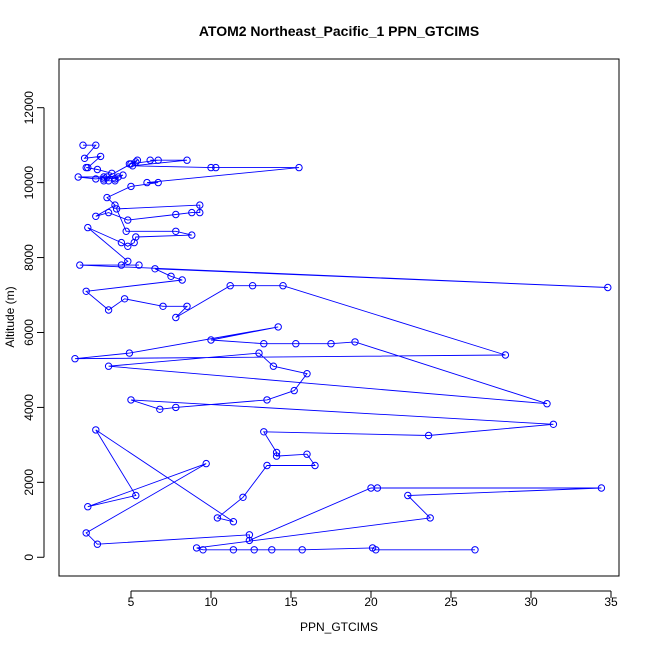 The width and height of the screenshot is (650, 655). What do you see at coordinates (131, 602) in the screenshot?
I see `x-tick-label: 5` at bounding box center [131, 602].